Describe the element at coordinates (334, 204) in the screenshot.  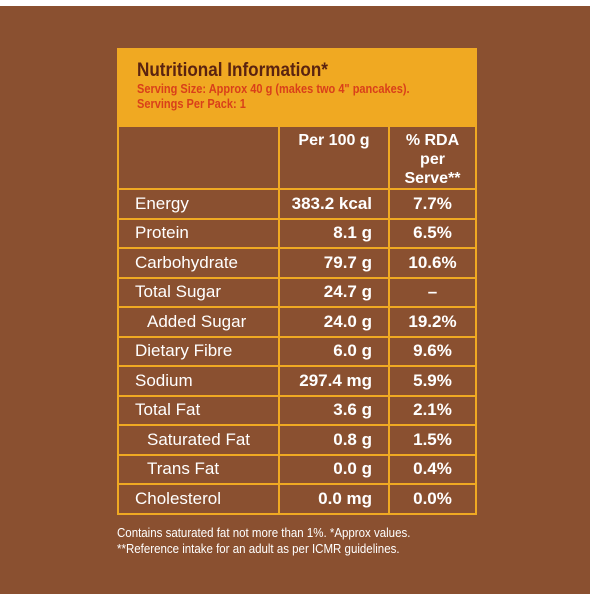
I see `per-100g-value: 383.2 kcal` at that location.